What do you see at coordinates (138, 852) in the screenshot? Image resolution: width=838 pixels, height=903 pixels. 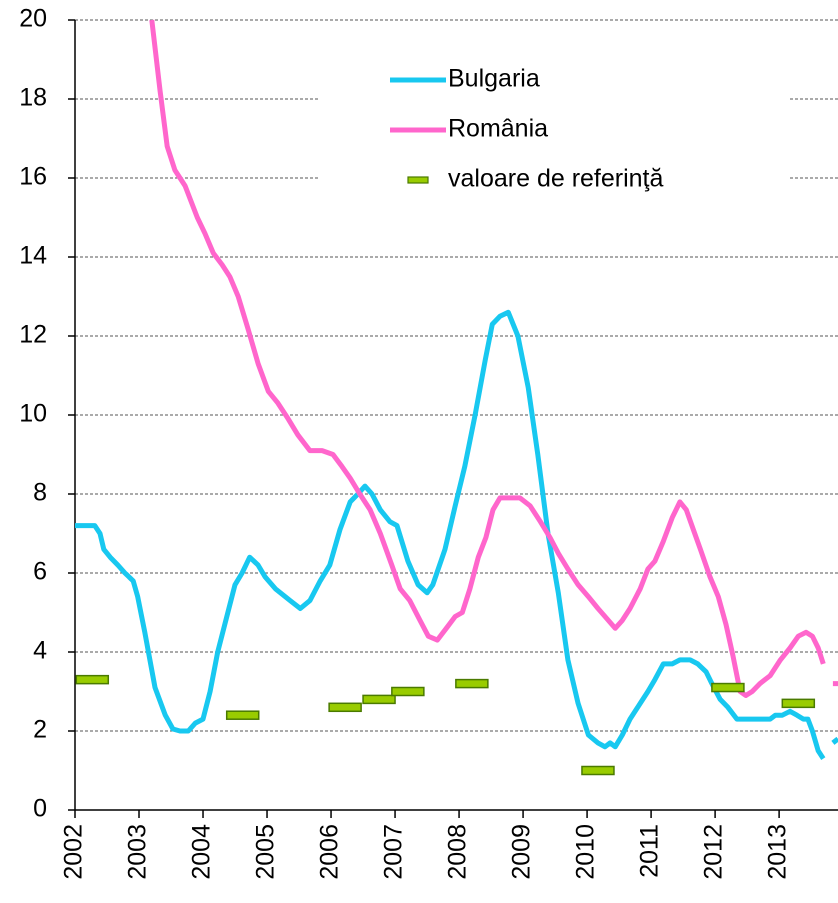 I see `x-tick-label: 2003` at bounding box center [138, 852].